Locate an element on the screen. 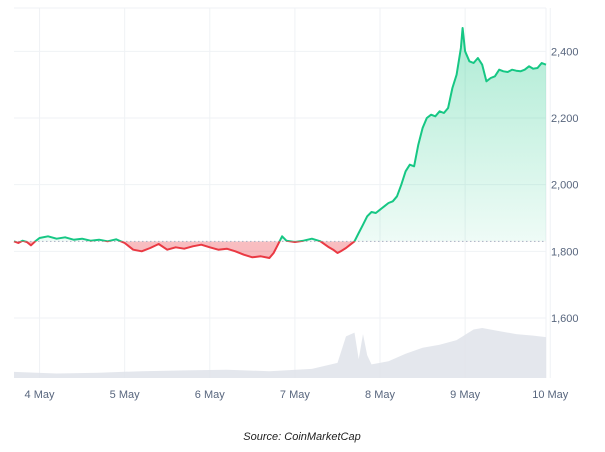 The height and width of the screenshot is (452, 605). volume-area-path is located at coordinates (280, 353).